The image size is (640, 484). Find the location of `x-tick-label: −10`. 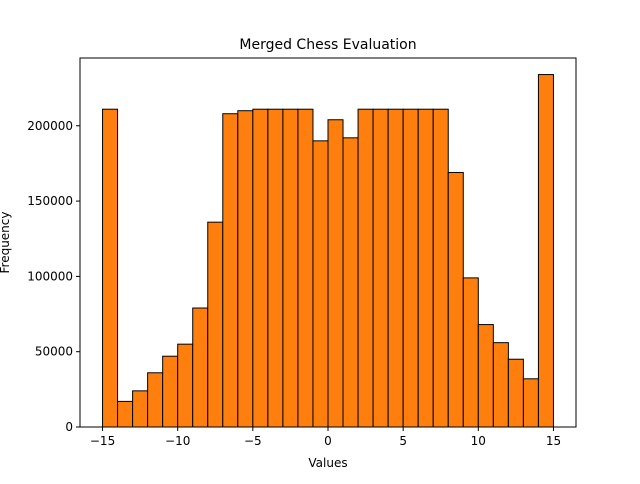

x-tick-label: −10 is located at coordinates (177, 441).